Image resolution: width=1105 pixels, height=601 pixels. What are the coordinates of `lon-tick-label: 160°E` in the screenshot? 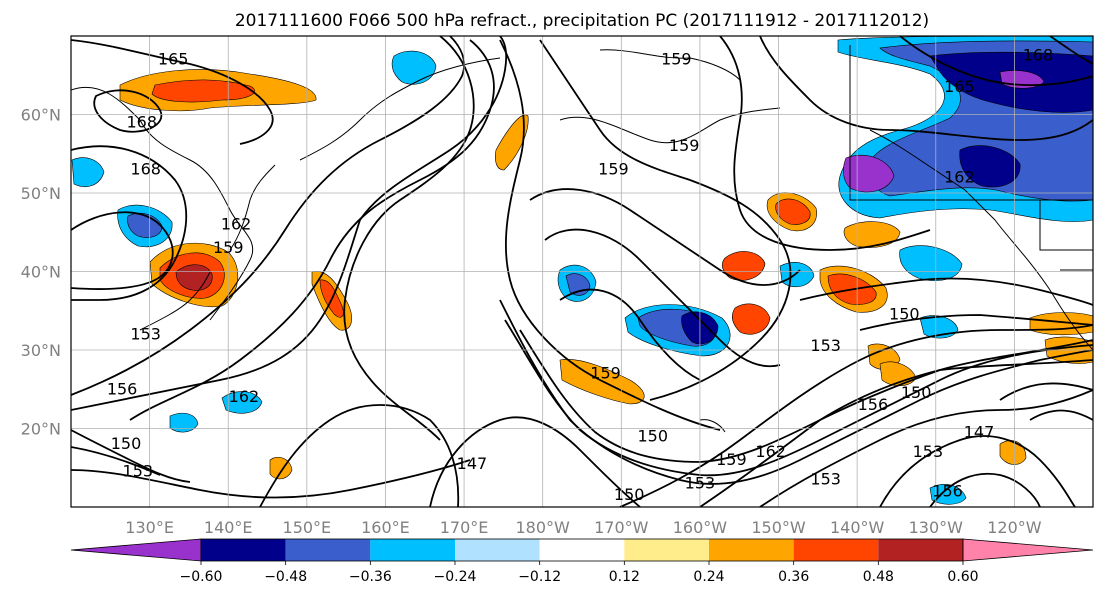 It's located at (385, 527).